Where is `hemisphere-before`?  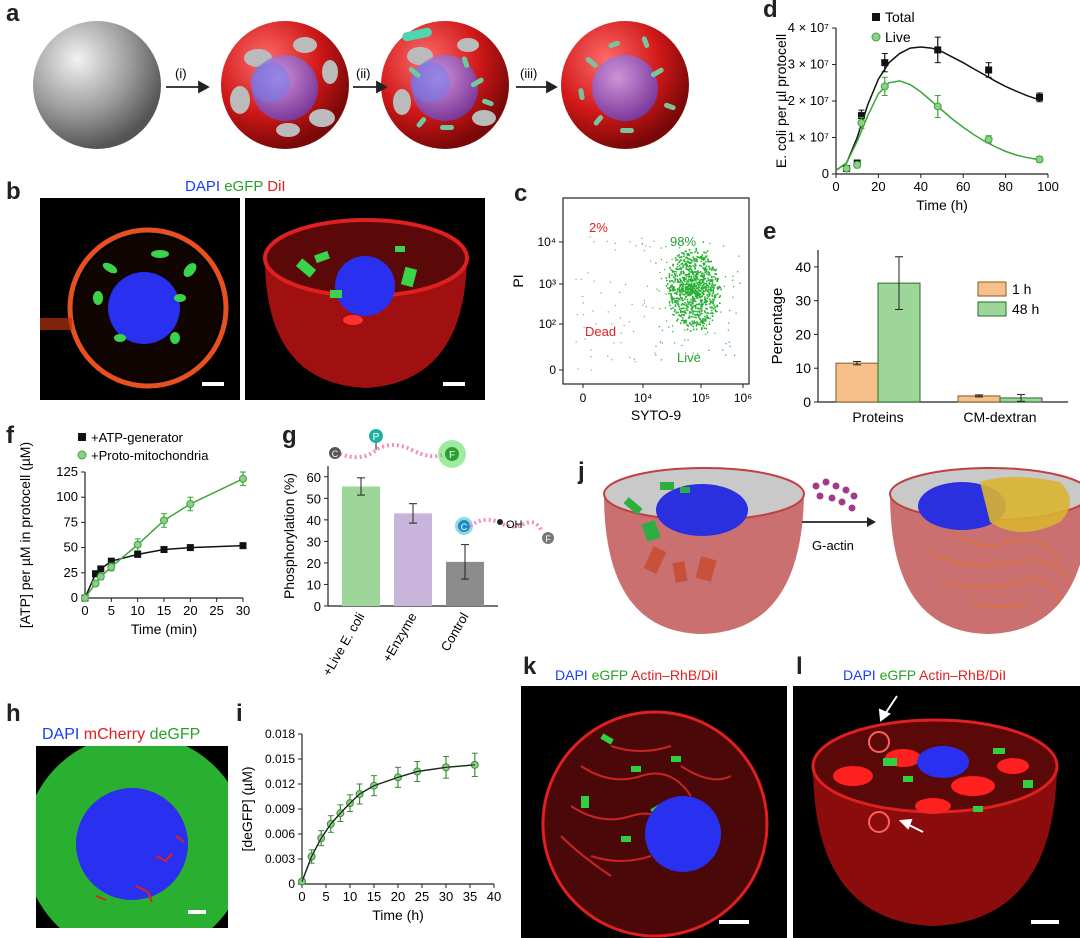
hemisphere-before is located at coordinates (704, 550).